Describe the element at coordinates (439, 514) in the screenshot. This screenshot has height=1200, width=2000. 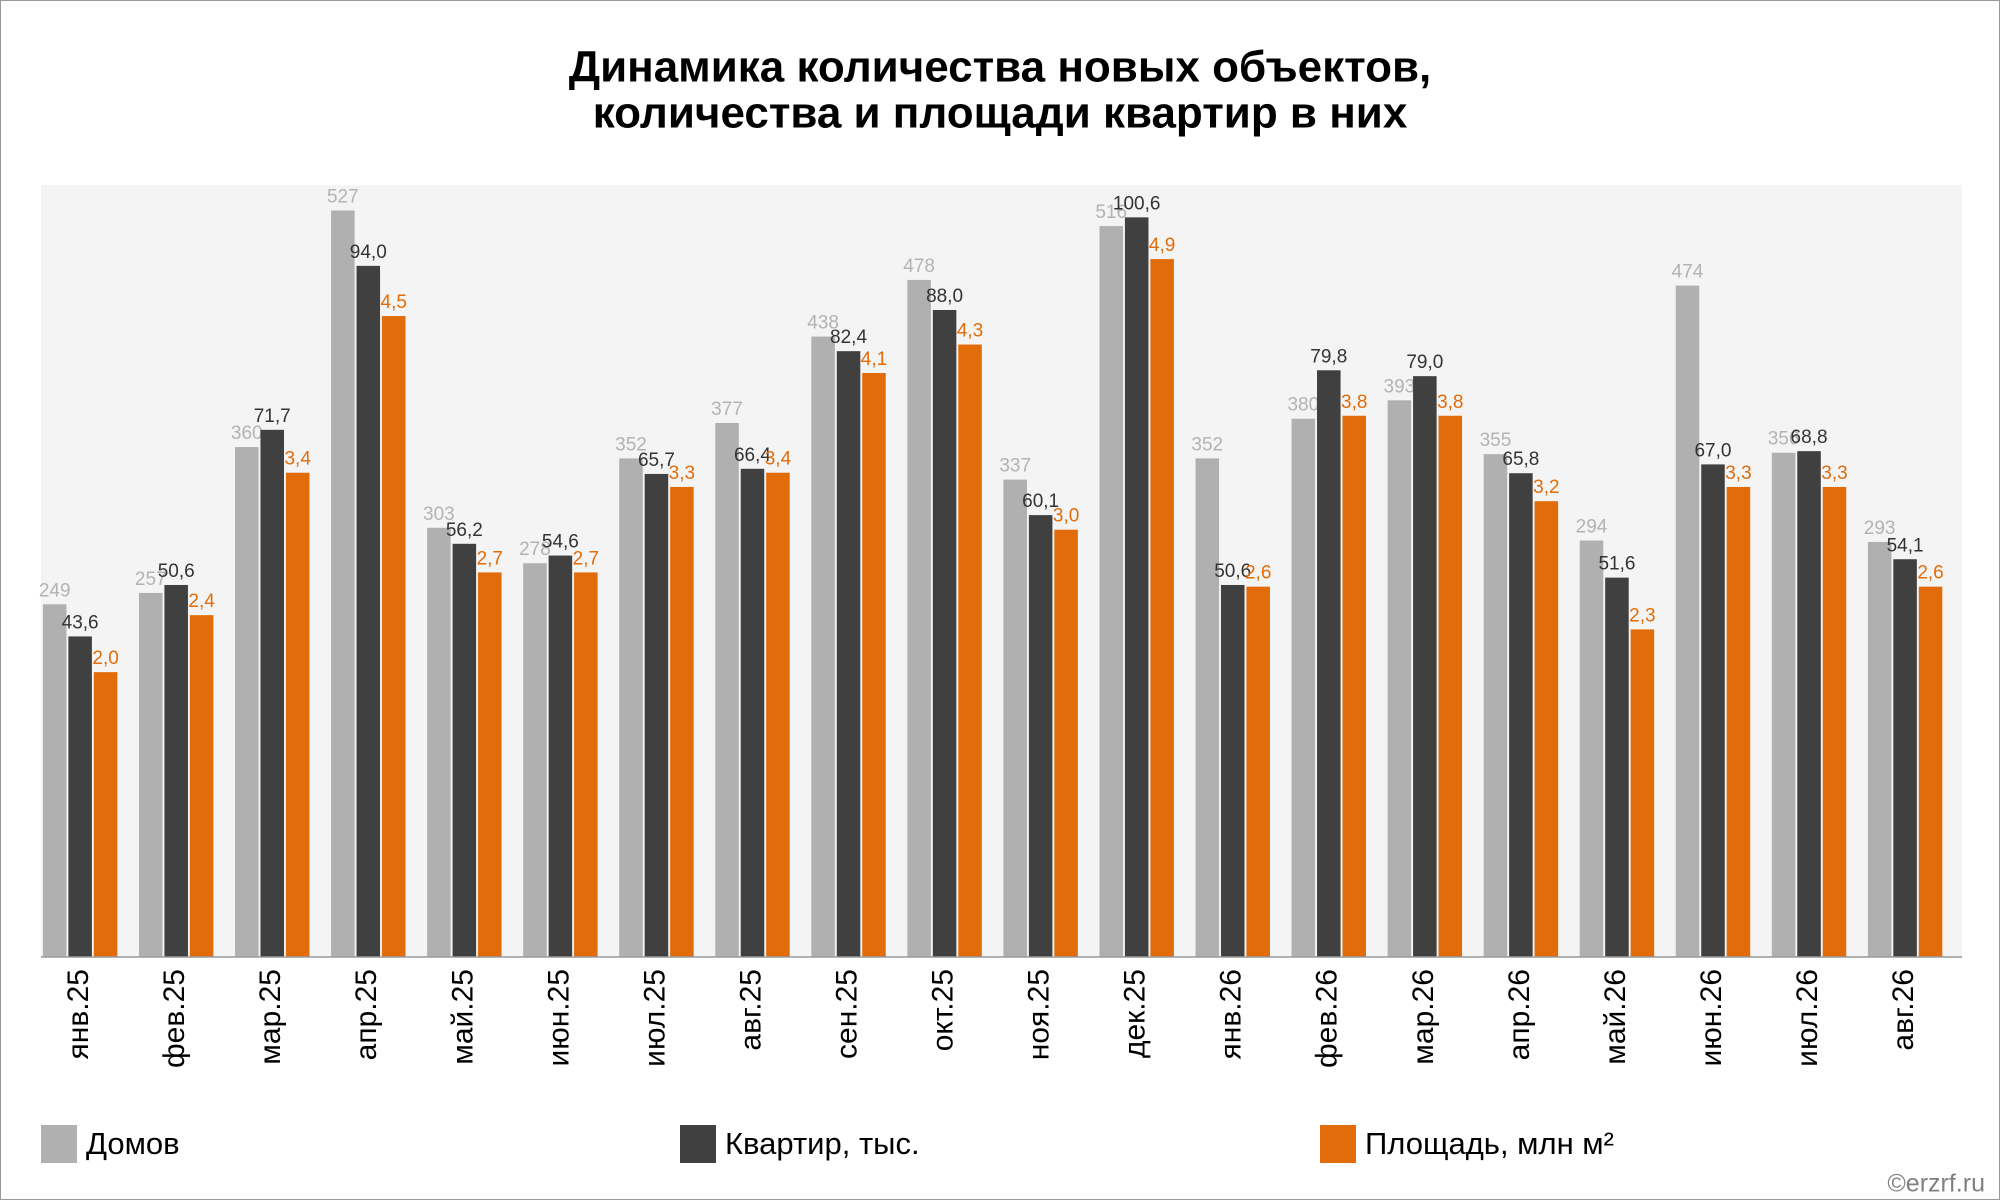
I see `data-label: 303` at that location.